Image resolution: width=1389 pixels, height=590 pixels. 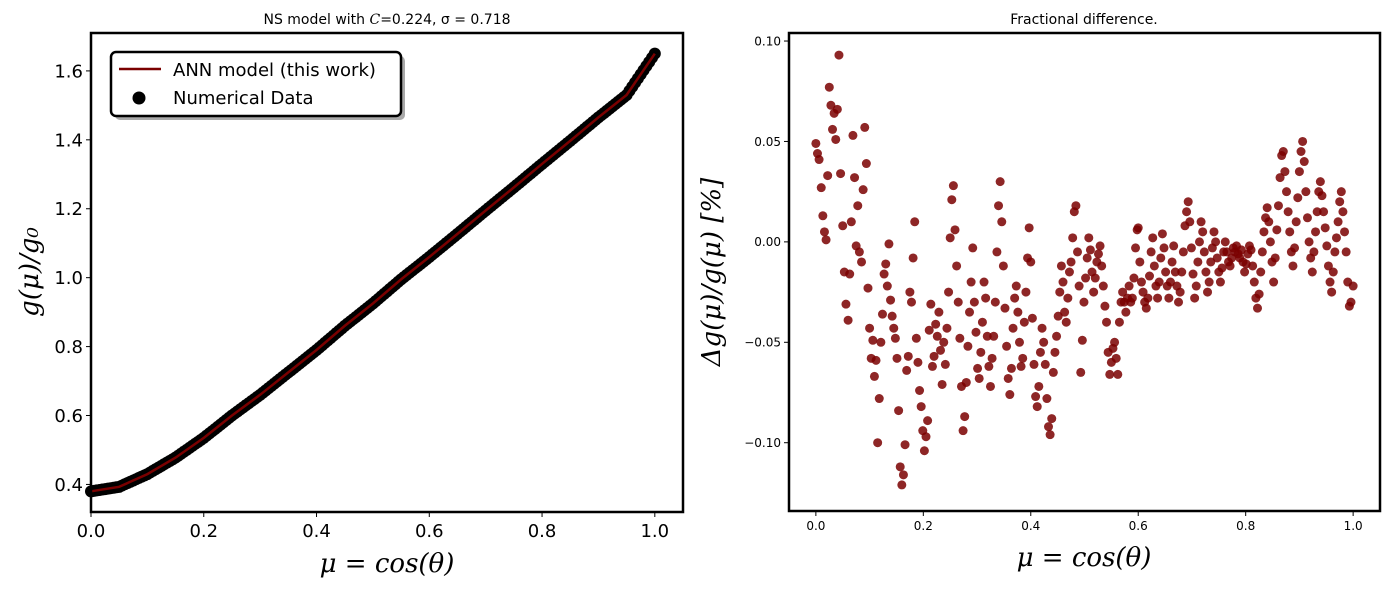 What do you see at coordinates (762, 343) in the screenshot?
I see `right-y-tick-label: −0.05` at bounding box center [762, 343].